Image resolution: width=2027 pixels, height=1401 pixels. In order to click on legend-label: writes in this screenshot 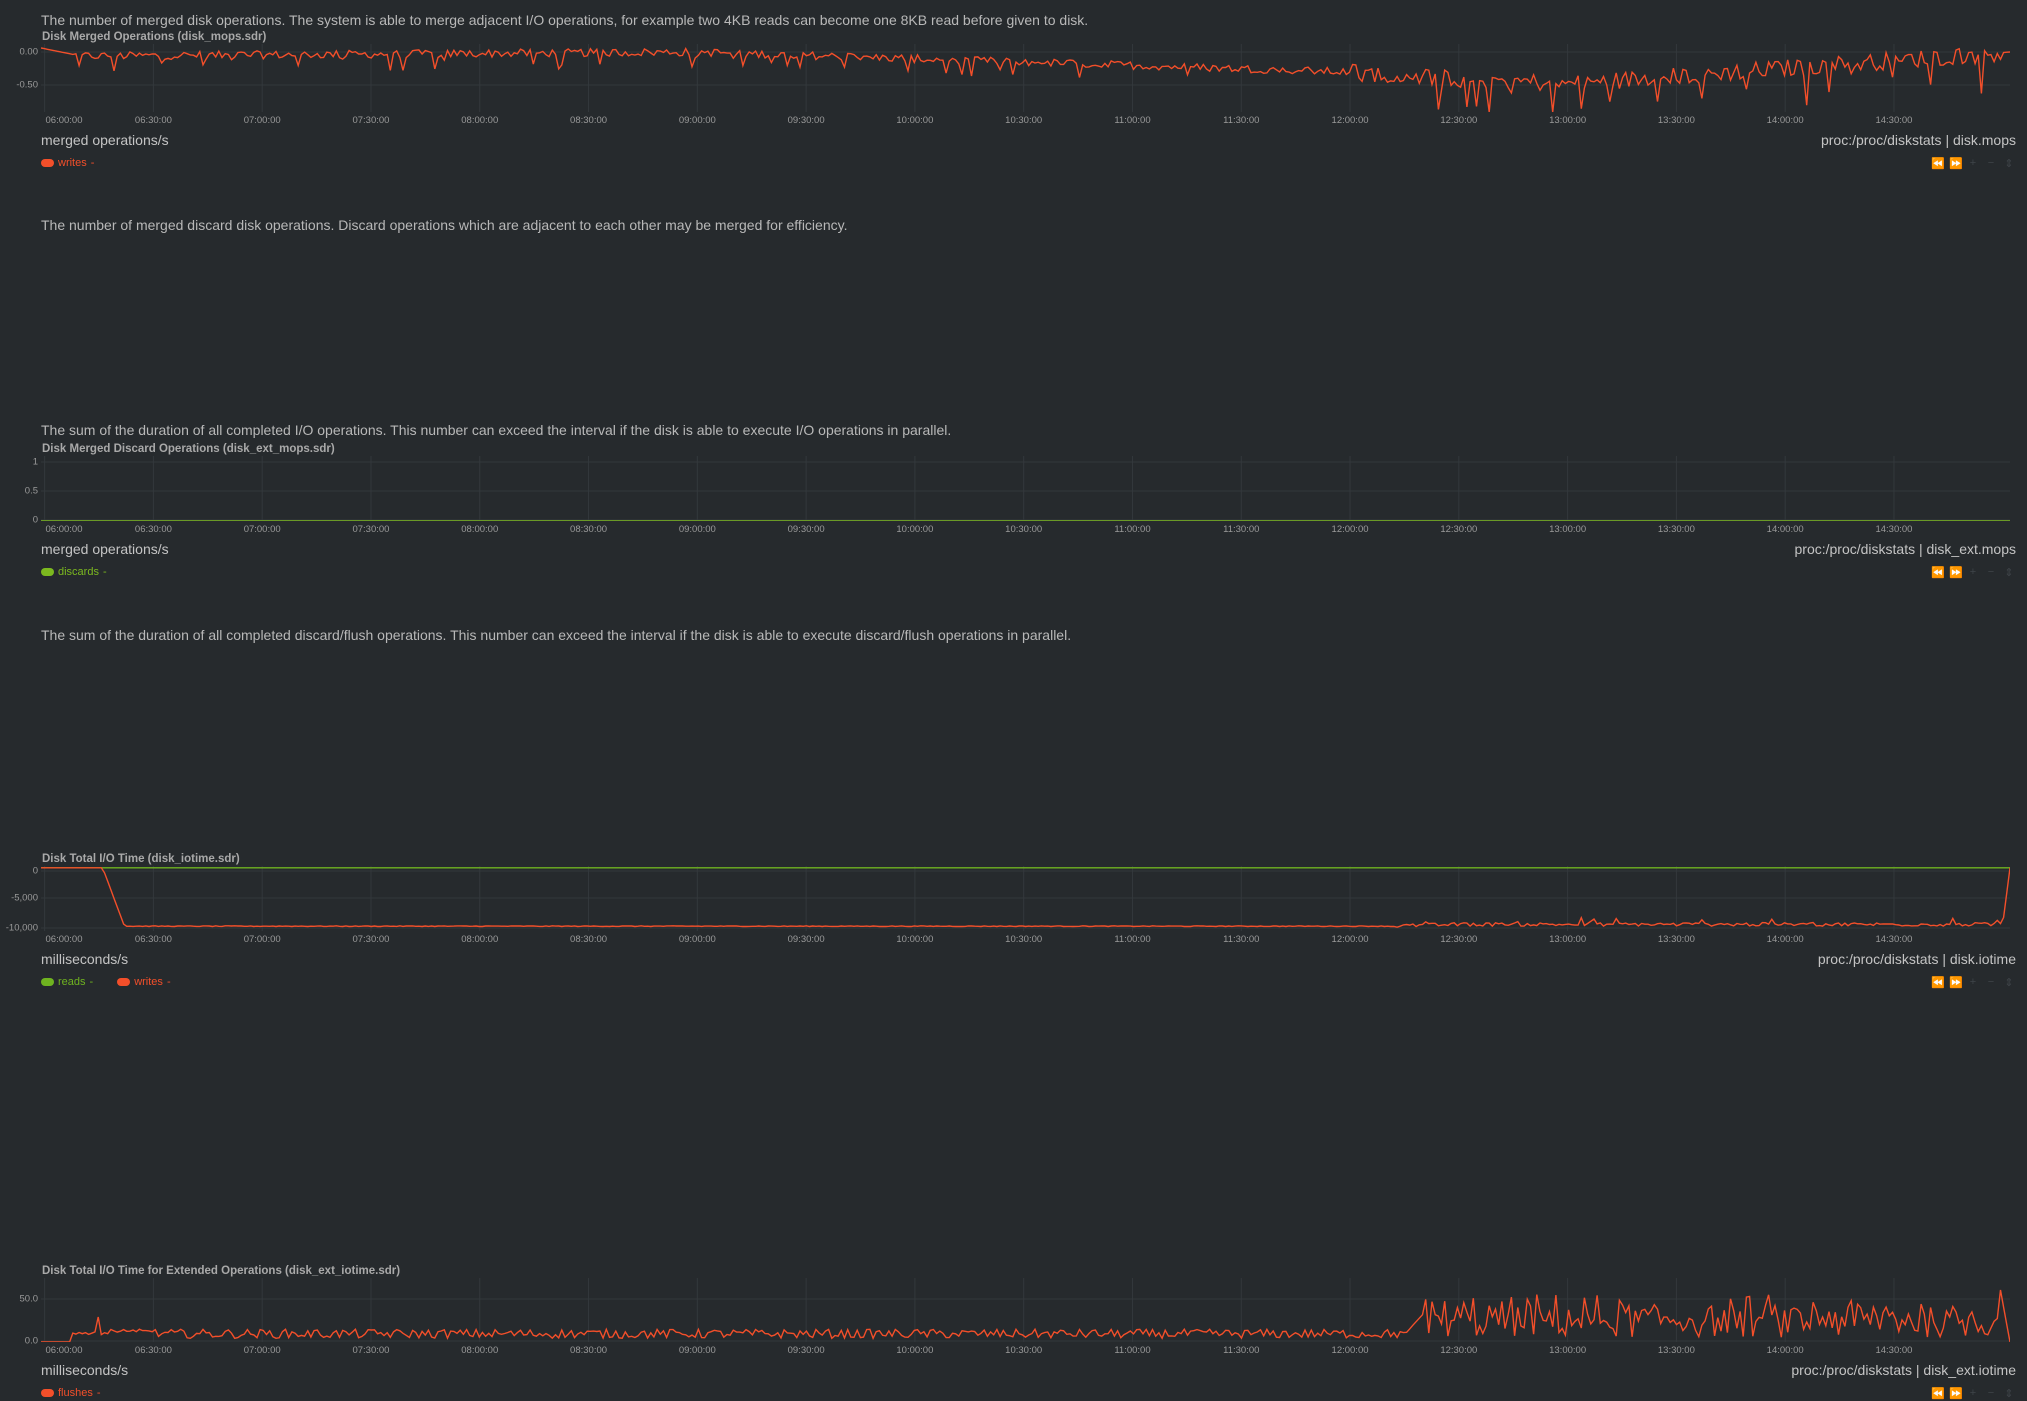, I will do `click(148, 982)`.